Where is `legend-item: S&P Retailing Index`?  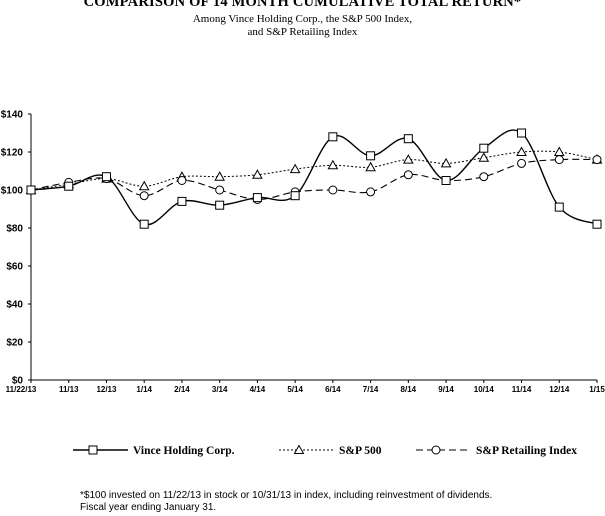 legend-item: S&P Retailing Index is located at coordinates (496, 451).